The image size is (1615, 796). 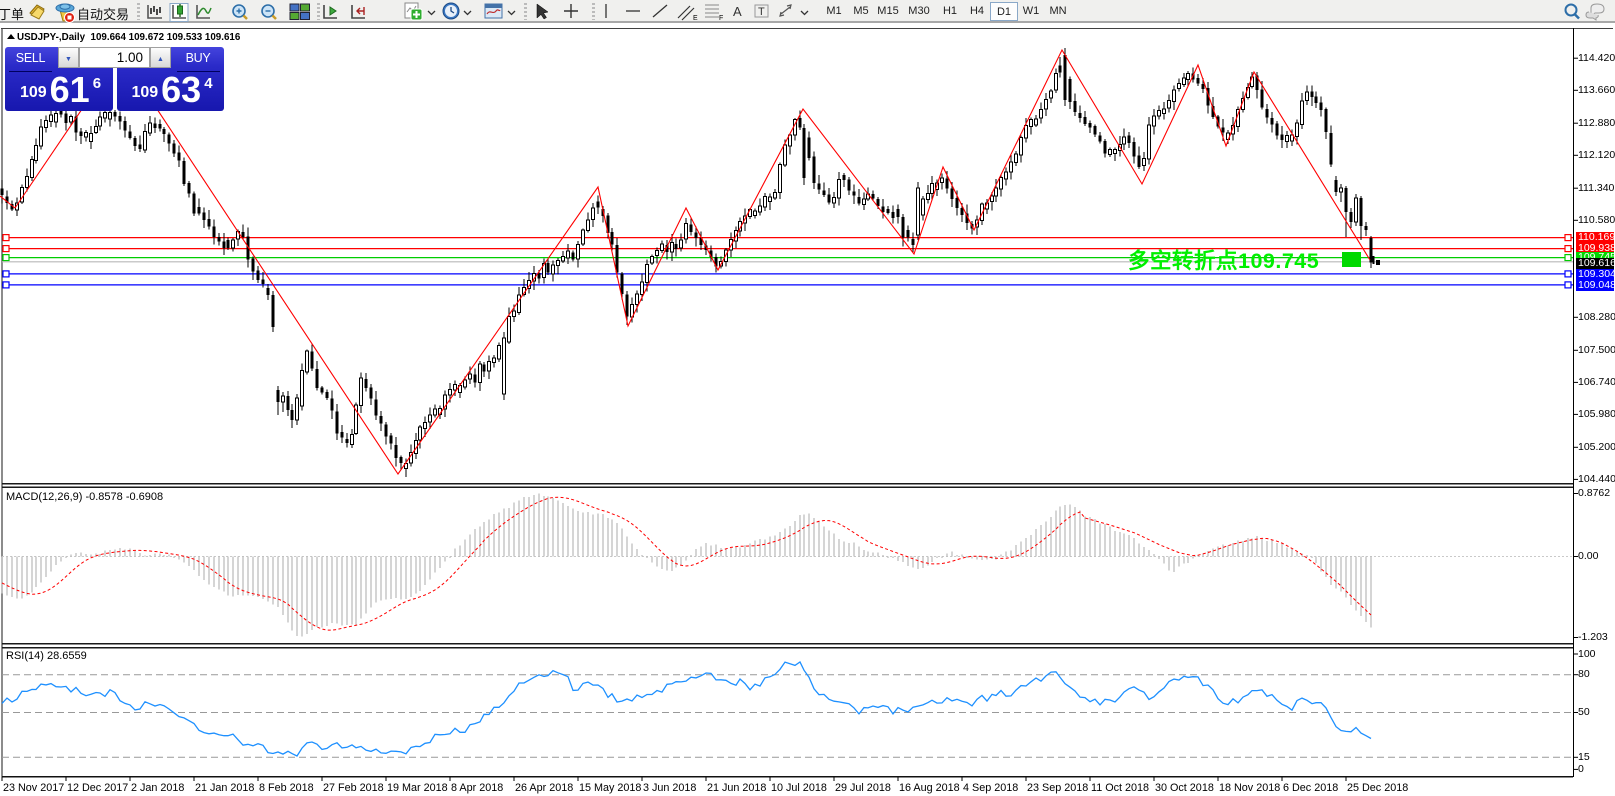 What do you see at coordinates (721, 18) in the screenshot?
I see `svg-text: F` at bounding box center [721, 18].